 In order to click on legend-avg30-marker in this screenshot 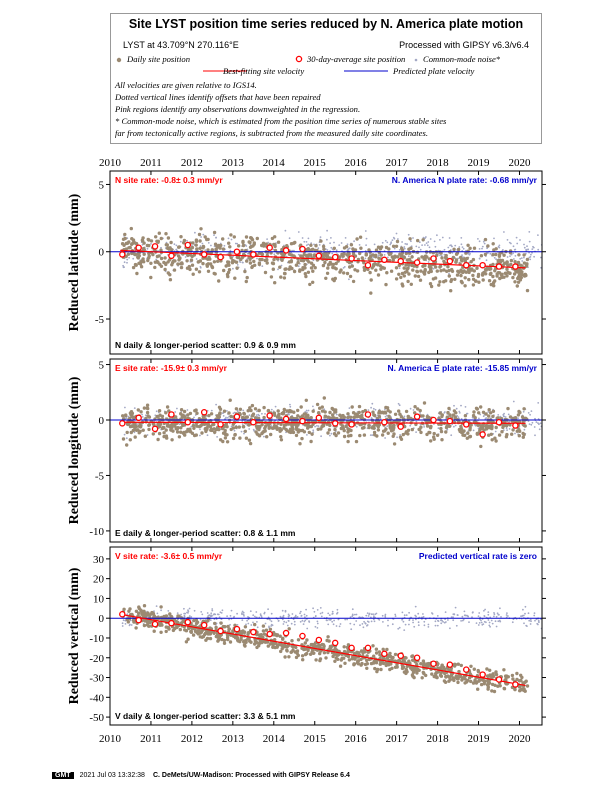, I will do `click(299, 59)`.